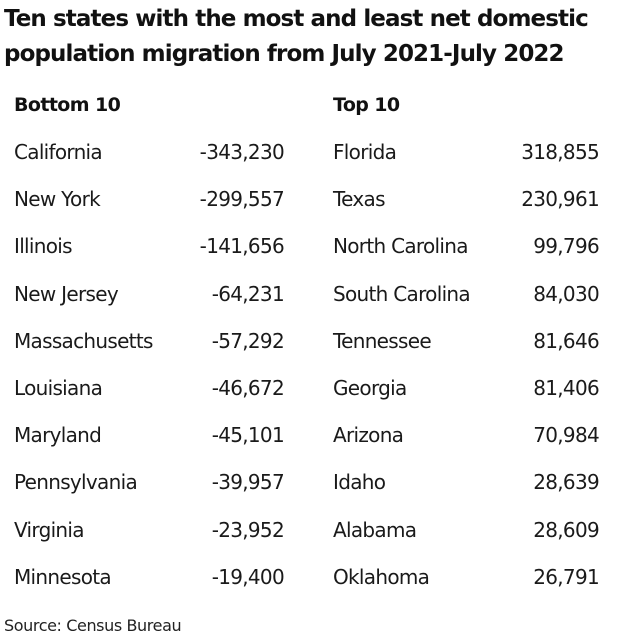 The image size is (639, 644). What do you see at coordinates (152, 247) in the screenshot?
I see `bottom-10-row: Illinois -141,656` at bounding box center [152, 247].